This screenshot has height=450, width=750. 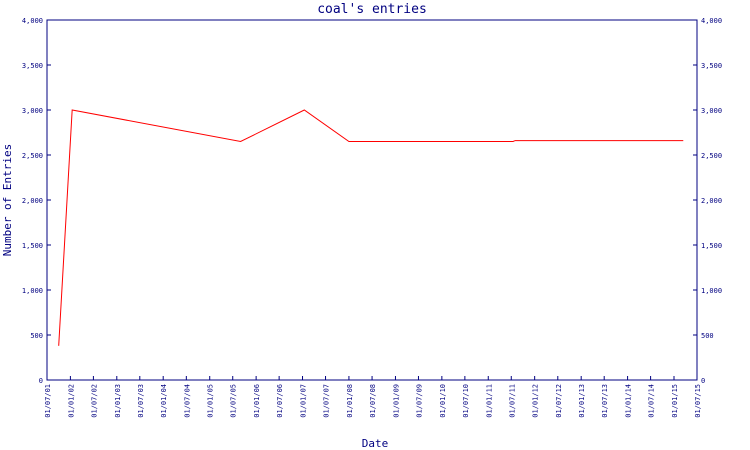 I want to click on y-tick-label: 2,000, so click(x=32, y=201).